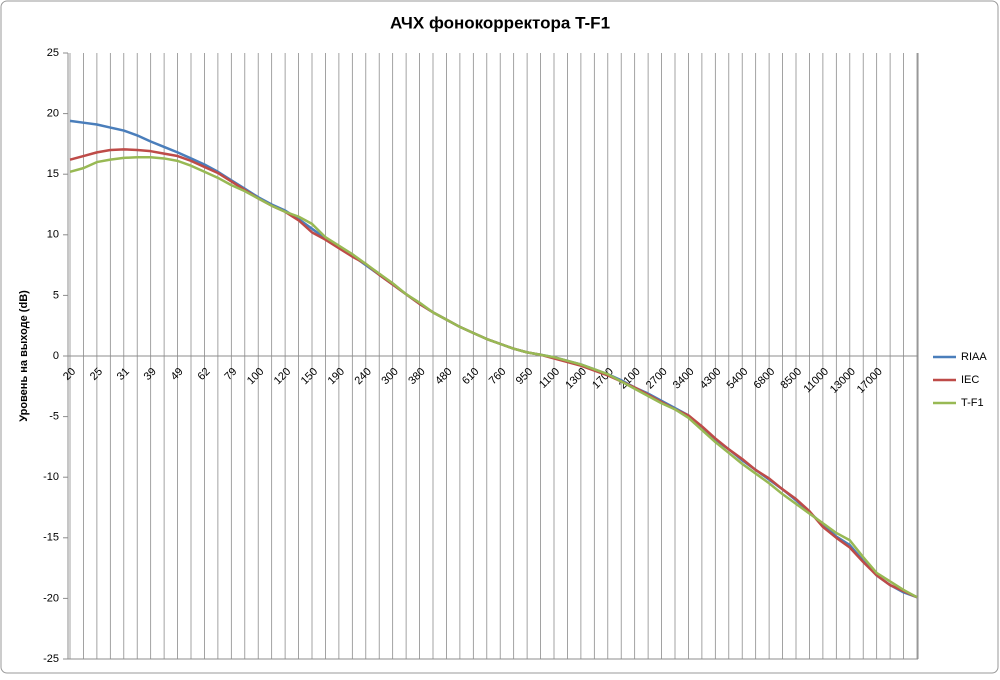  What do you see at coordinates (500, 22) in the screenshot?
I see `chart-title: АЧХ фонокорректора T-F1` at bounding box center [500, 22].